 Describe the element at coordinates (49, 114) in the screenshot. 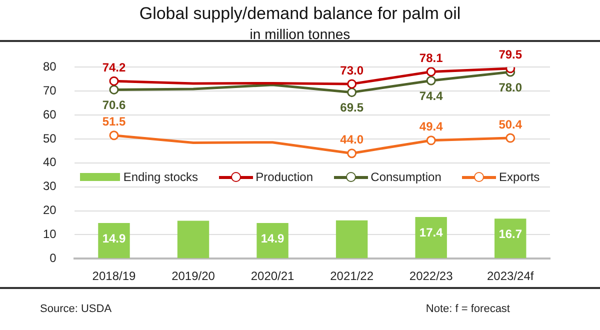

I see `y-tick-label: 60` at that location.